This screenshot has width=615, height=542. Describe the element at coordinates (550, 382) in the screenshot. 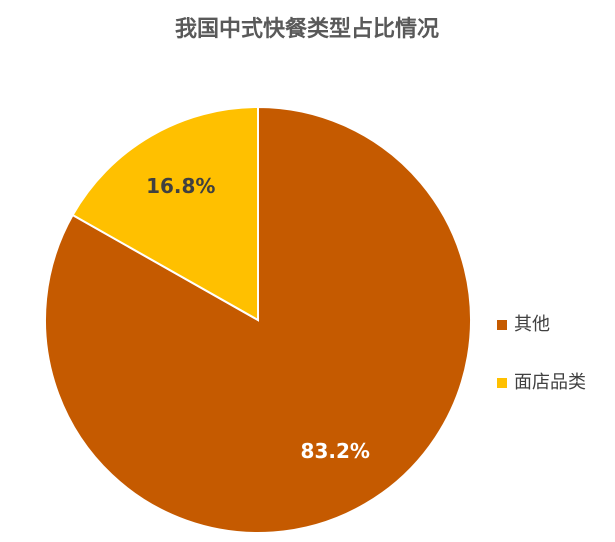

I see `legend-label: 面店品类` at that location.